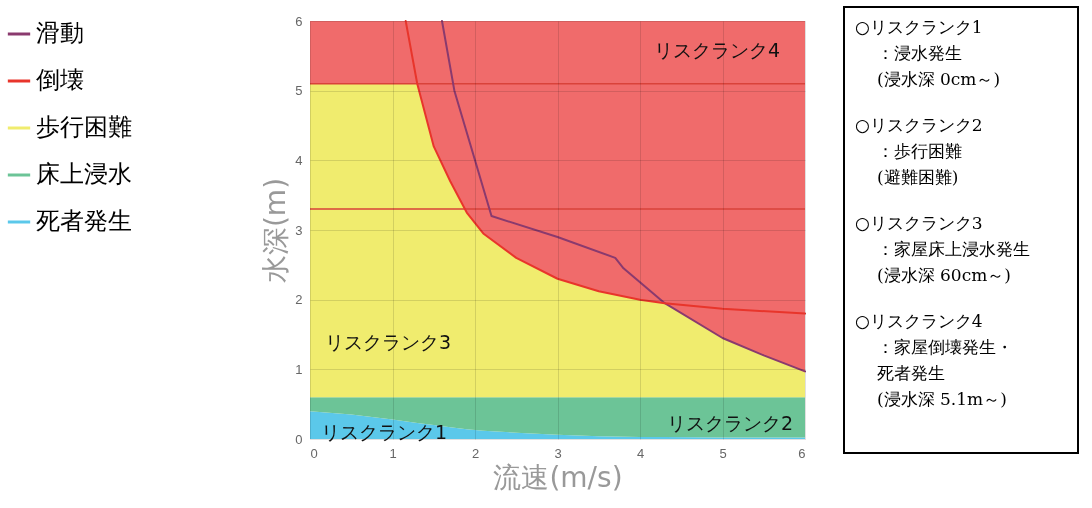 This screenshot has width=1092, height=508. What do you see at coordinates (299, 230) in the screenshot?
I see `y-tick-label: 3` at bounding box center [299, 230].